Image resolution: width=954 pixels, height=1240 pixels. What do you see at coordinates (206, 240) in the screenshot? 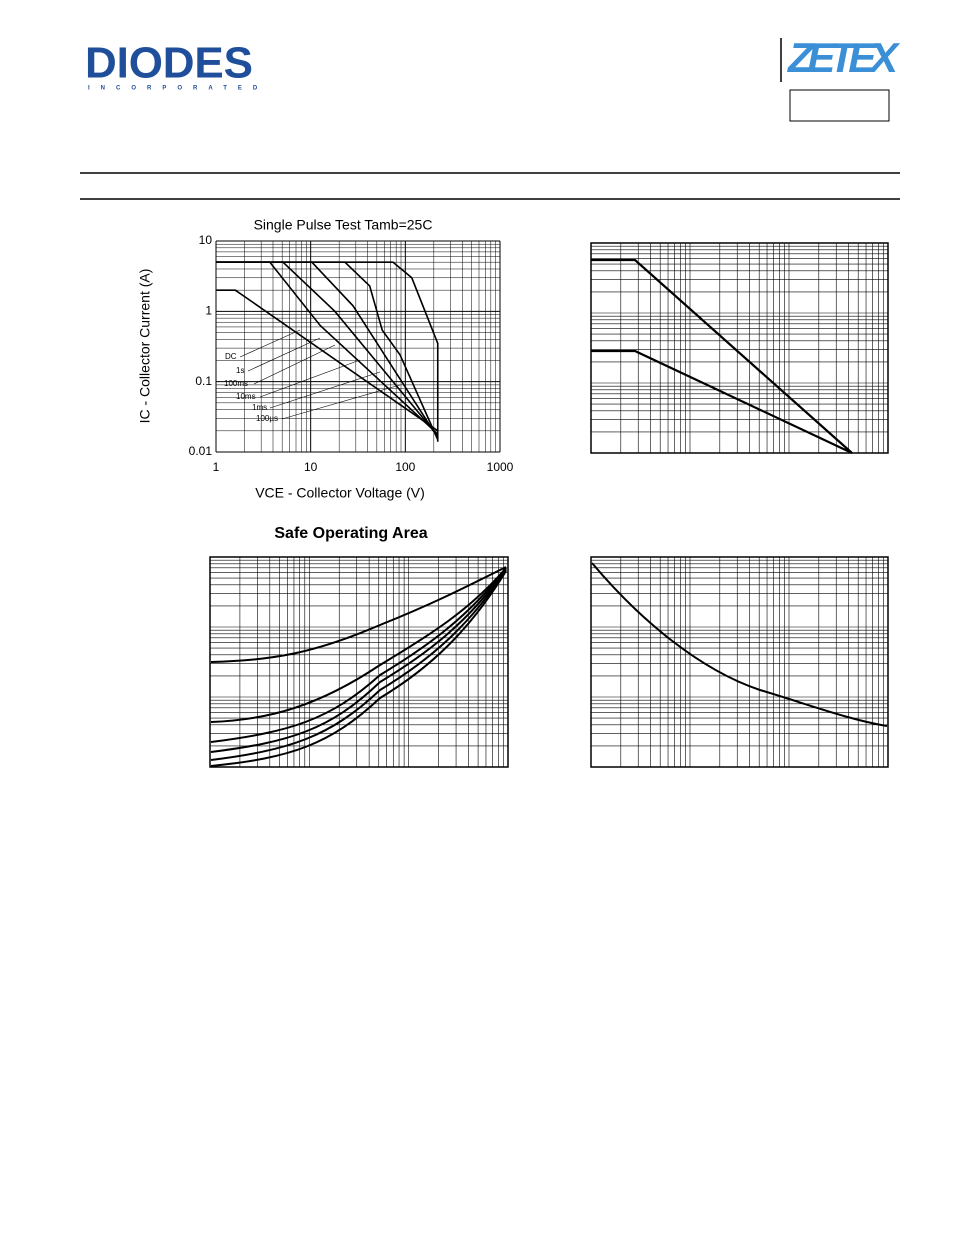
I see `y-tick-label: 10` at bounding box center [206, 240].